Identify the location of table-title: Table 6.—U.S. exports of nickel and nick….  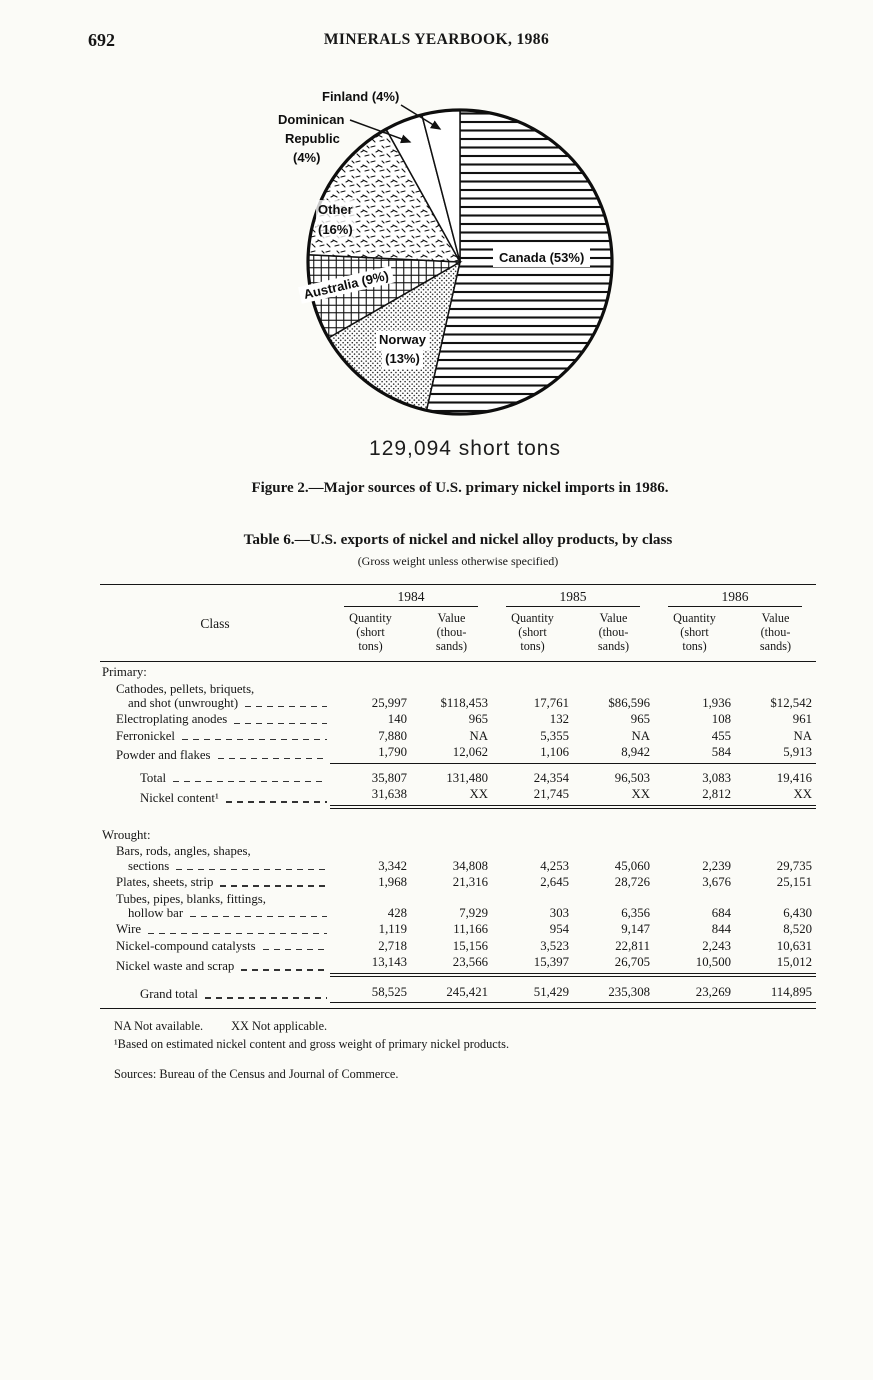
(458, 539).